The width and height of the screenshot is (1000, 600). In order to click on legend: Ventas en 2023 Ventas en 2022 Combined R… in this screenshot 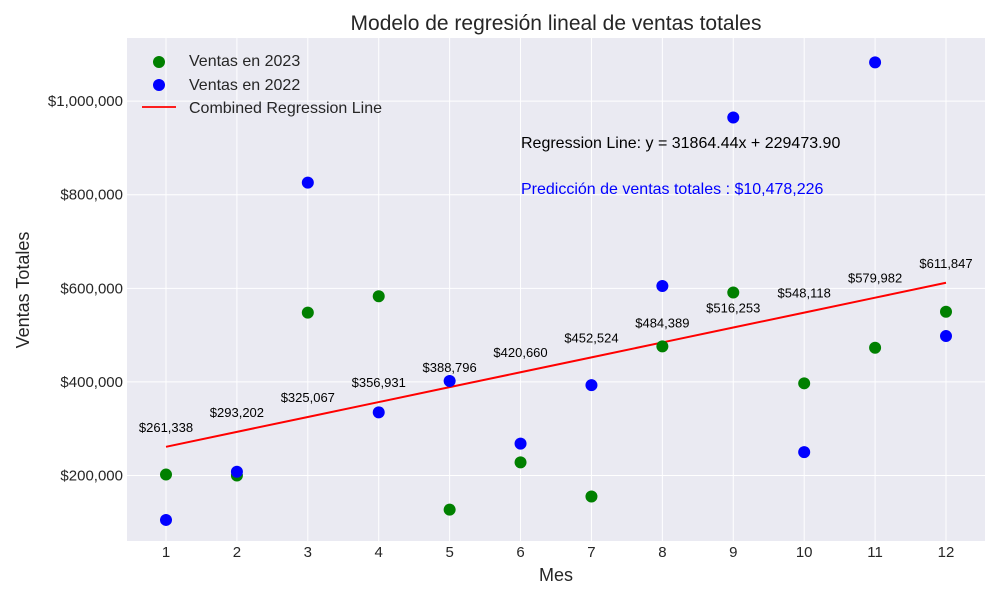, I will do `click(262, 85)`.